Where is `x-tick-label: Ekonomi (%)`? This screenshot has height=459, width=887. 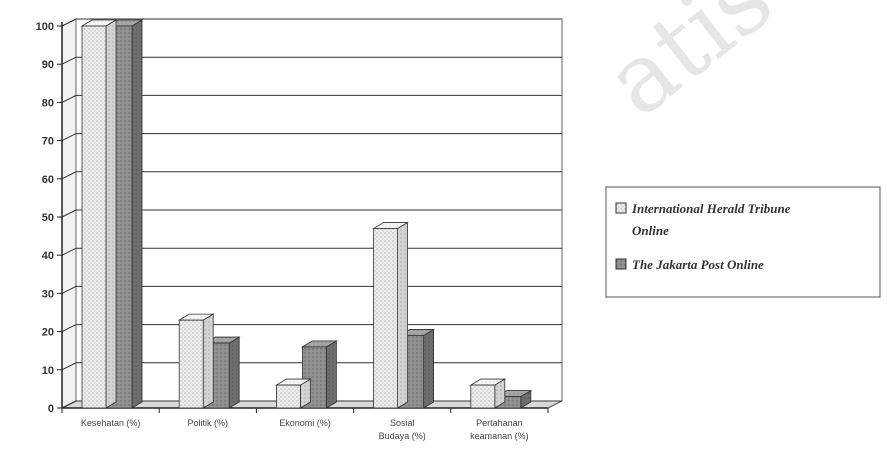
x-tick-label: Ekonomi (%) is located at coordinates (305, 423).